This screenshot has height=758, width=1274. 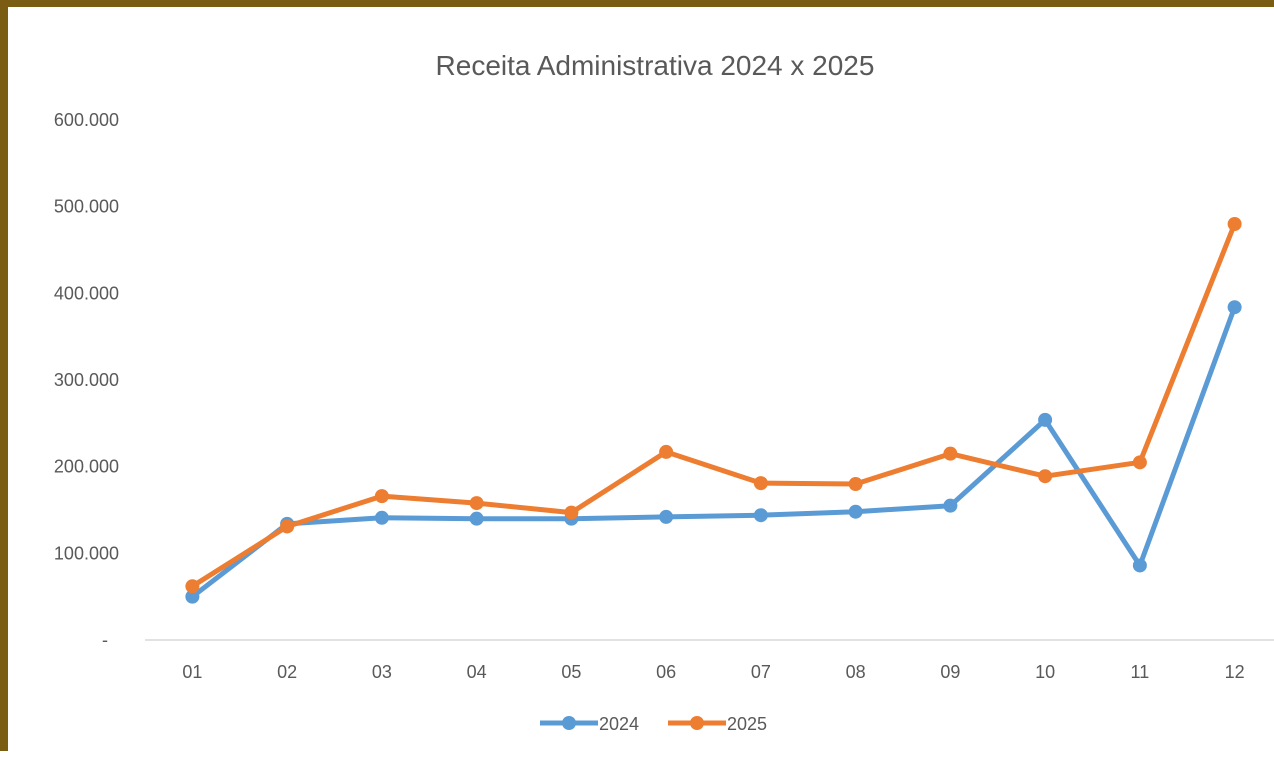 What do you see at coordinates (1140, 672) in the screenshot?
I see `x-tick-label: 11` at bounding box center [1140, 672].